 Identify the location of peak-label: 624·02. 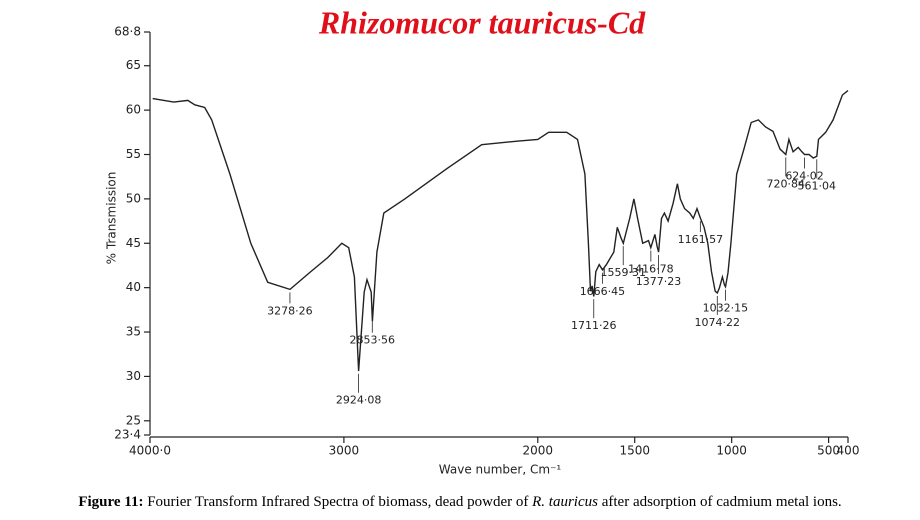
(804, 175).